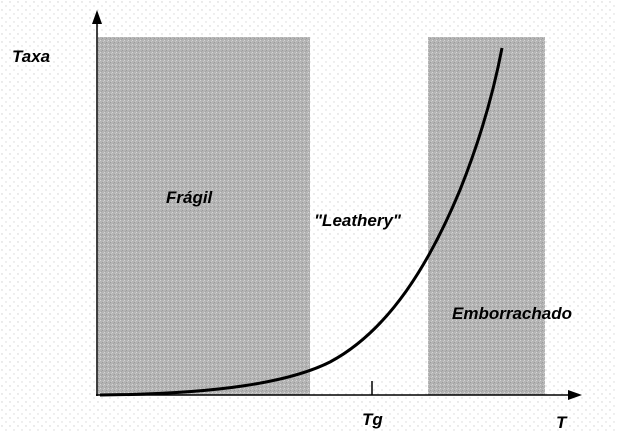 The width and height of the screenshot is (617, 433). What do you see at coordinates (97, 17) in the screenshot?
I see `y-axis-arrow` at bounding box center [97, 17].